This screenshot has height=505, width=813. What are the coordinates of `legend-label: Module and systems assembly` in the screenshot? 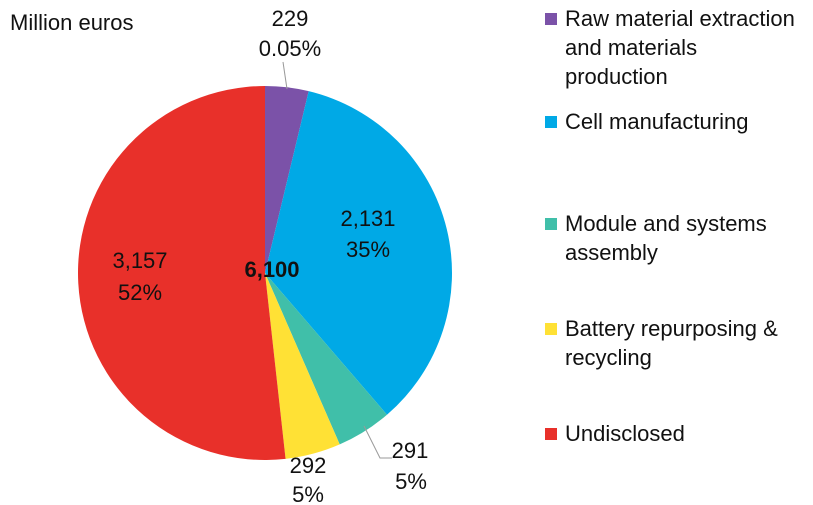 It's located at (666, 238).